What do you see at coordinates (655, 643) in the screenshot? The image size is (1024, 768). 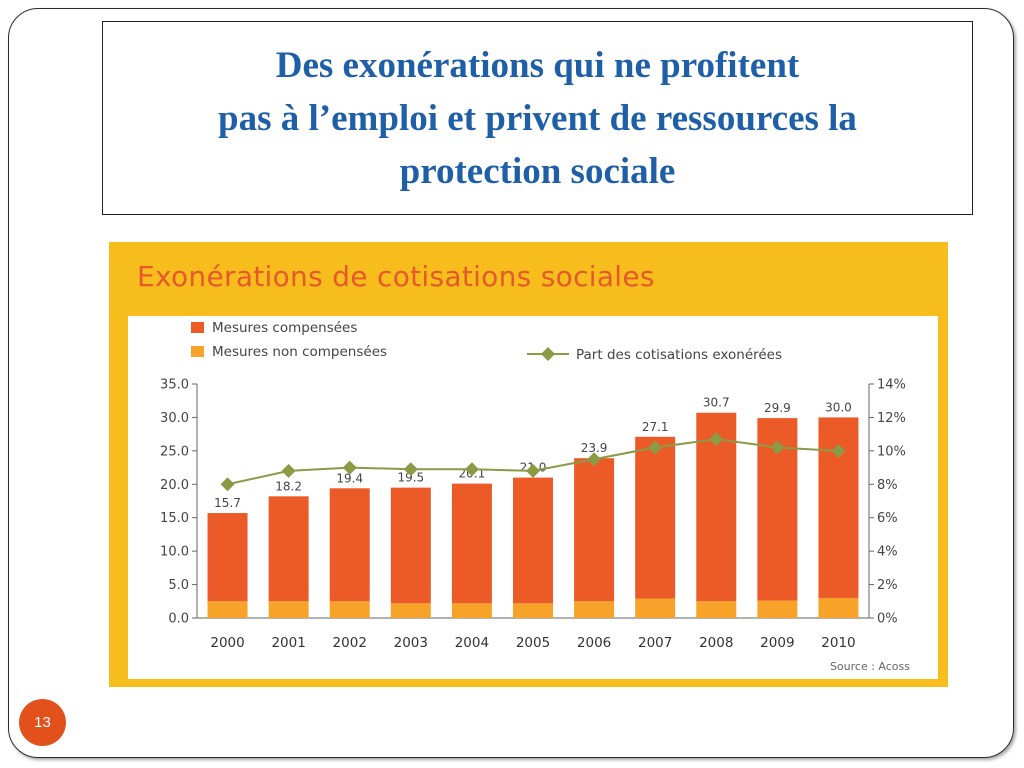 I see `x-tick-label: 2007` at bounding box center [655, 643].